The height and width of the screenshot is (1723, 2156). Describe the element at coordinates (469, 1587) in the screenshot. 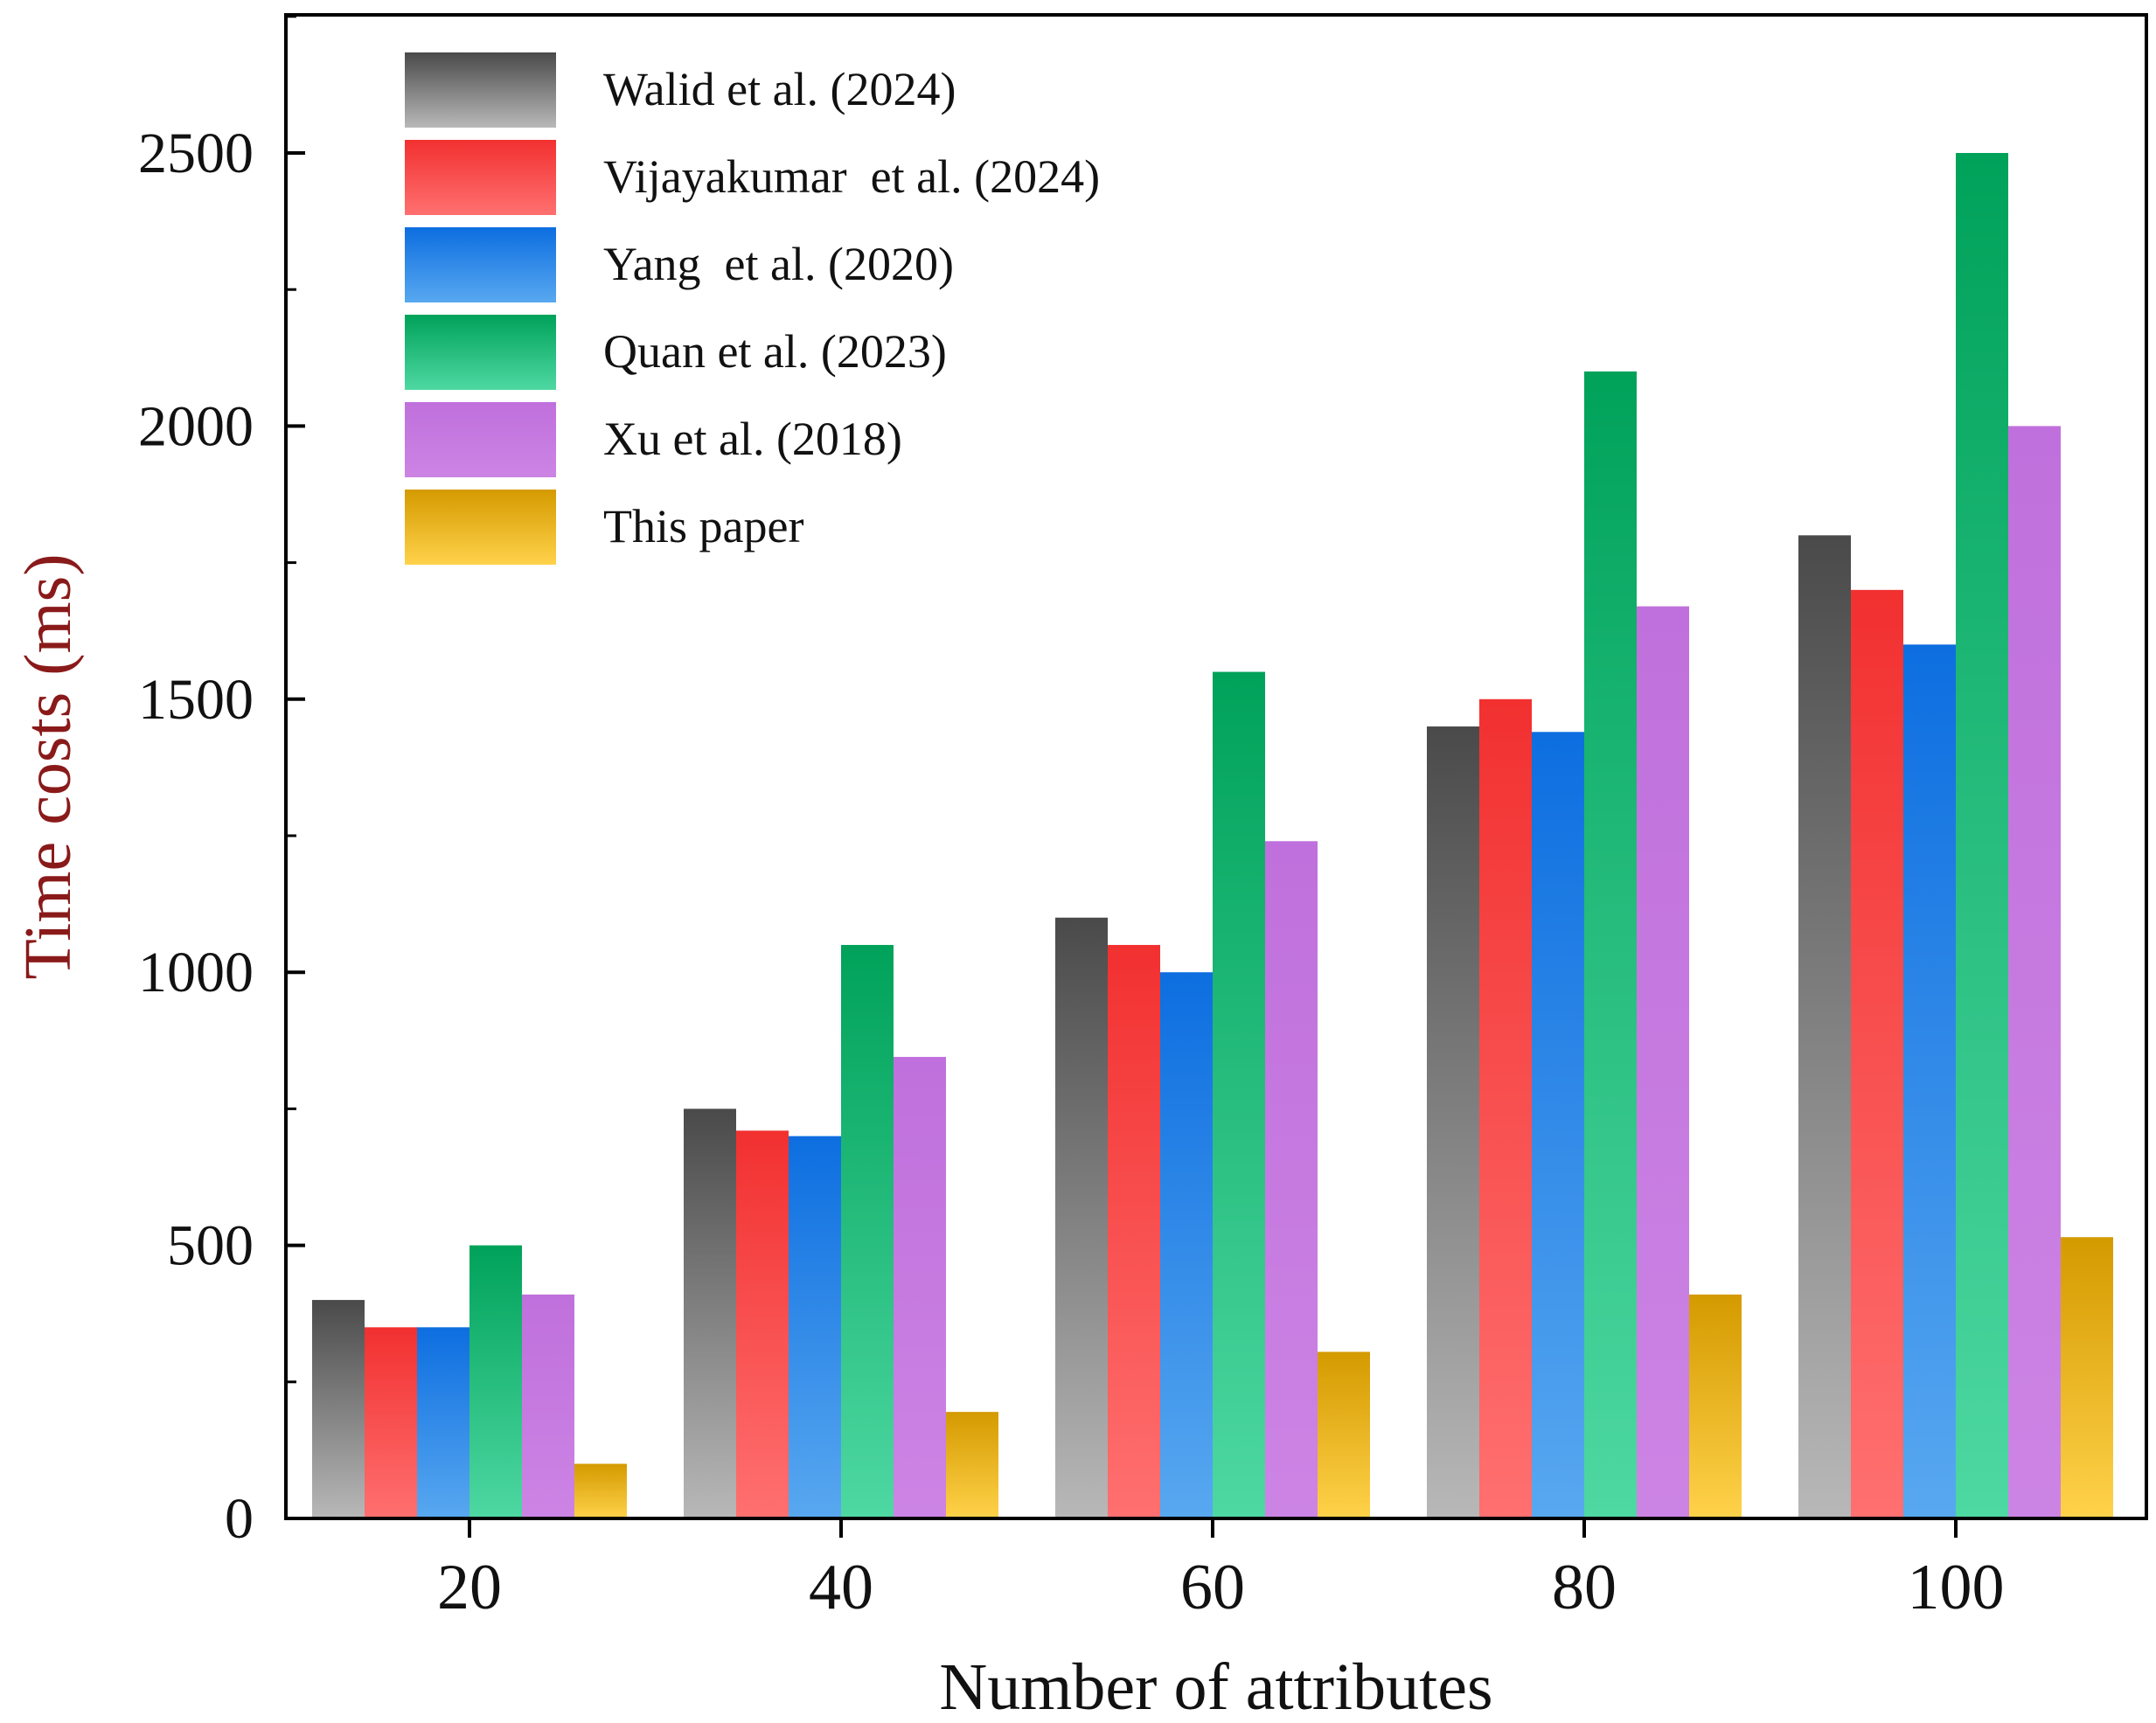

I see `x-tick-label: 20` at that location.